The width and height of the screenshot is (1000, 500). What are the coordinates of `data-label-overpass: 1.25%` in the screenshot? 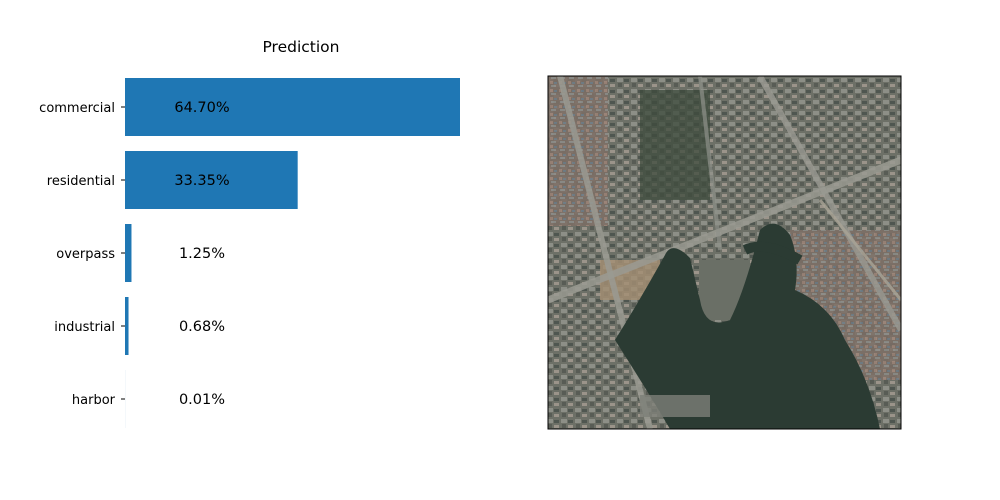 It's located at (202, 254).